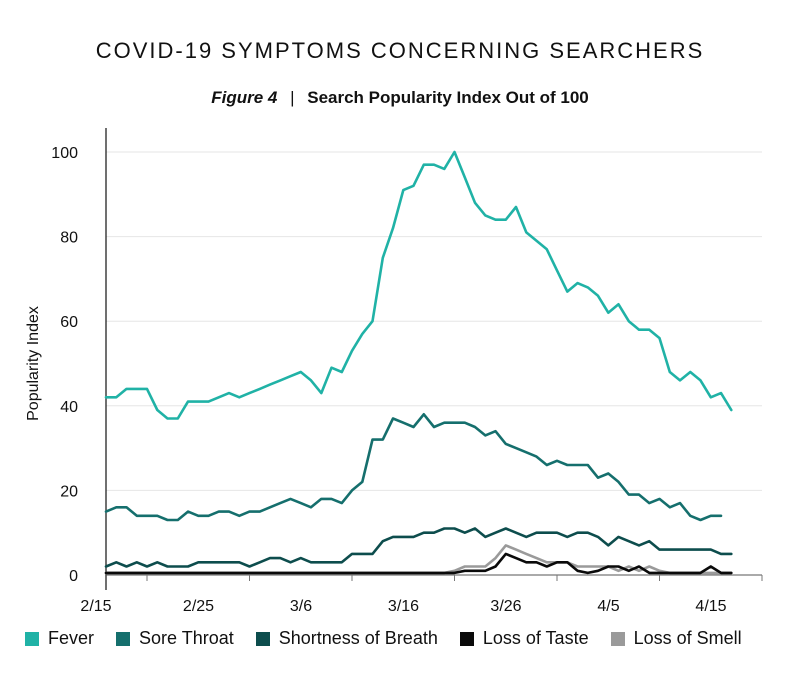 Image resolution: width=800 pixels, height=698 pixels. What do you see at coordinates (301, 606) in the screenshot?
I see `x-tick-label: 3/6` at bounding box center [301, 606].